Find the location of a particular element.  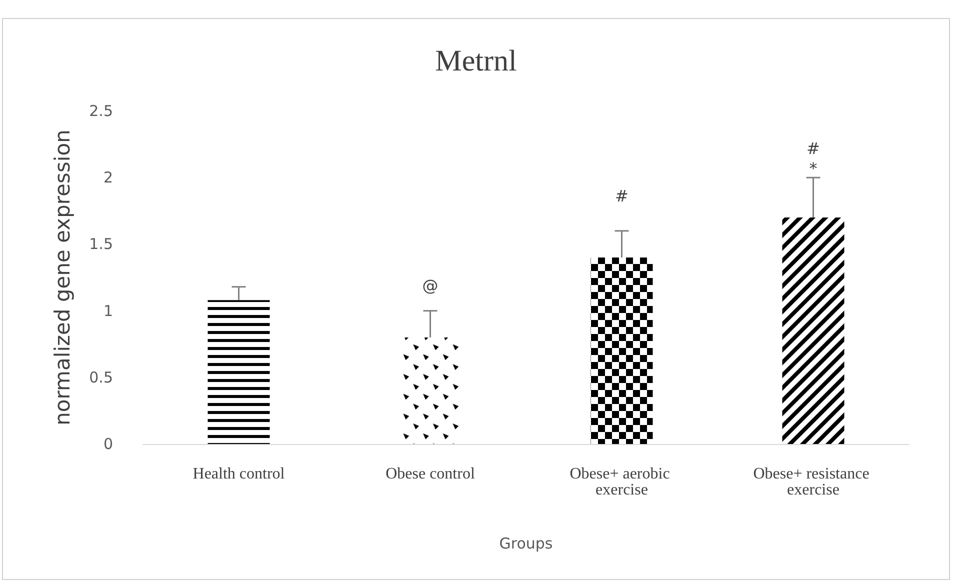

chart-title: Metrnl is located at coordinates (476, 61).